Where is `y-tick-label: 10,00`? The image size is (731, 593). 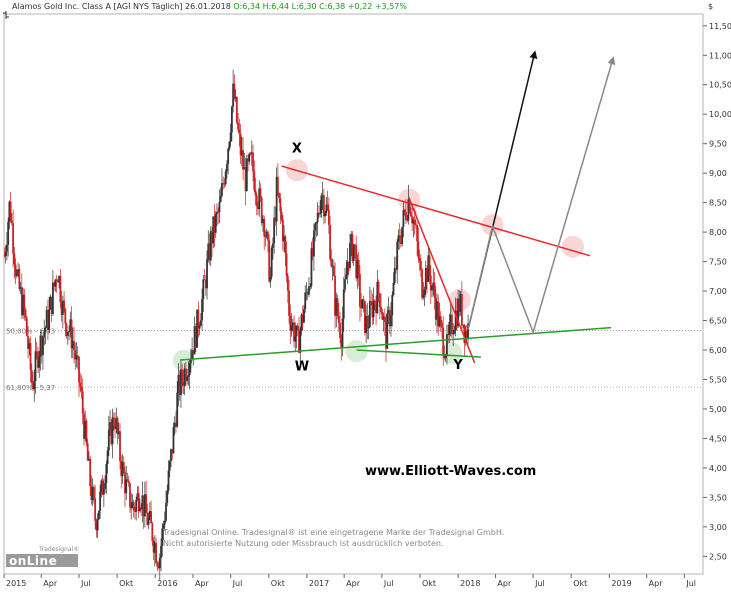 y-tick-label: 10,00 is located at coordinates (720, 114).